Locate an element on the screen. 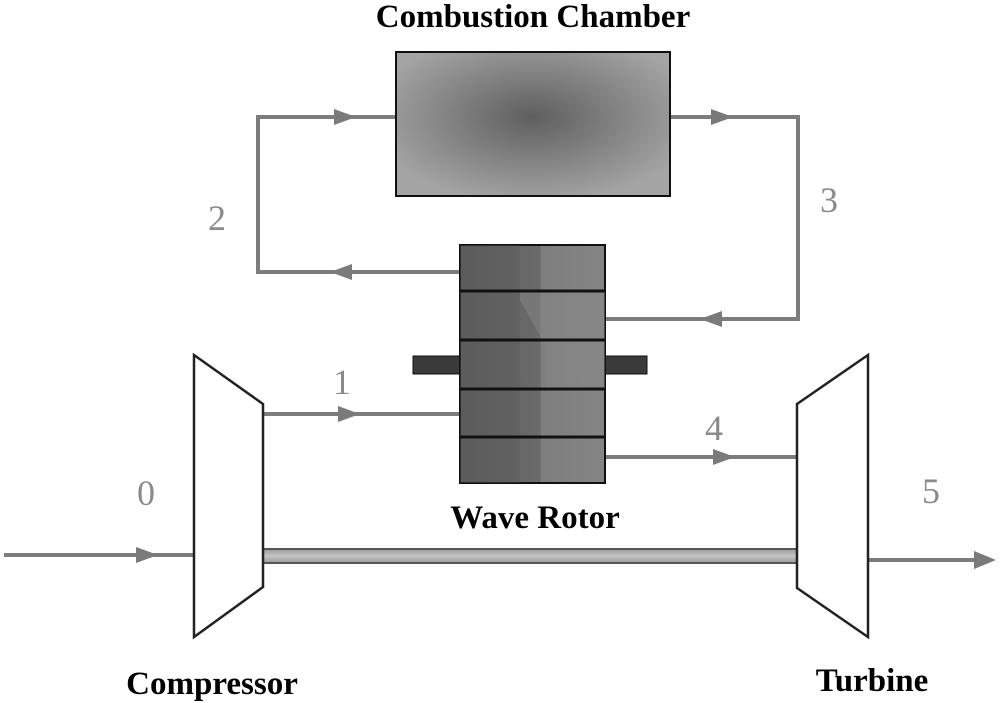 This screenshot has height=703, width=1000. station-label-3: 3 is located at coordinates (829, 200).